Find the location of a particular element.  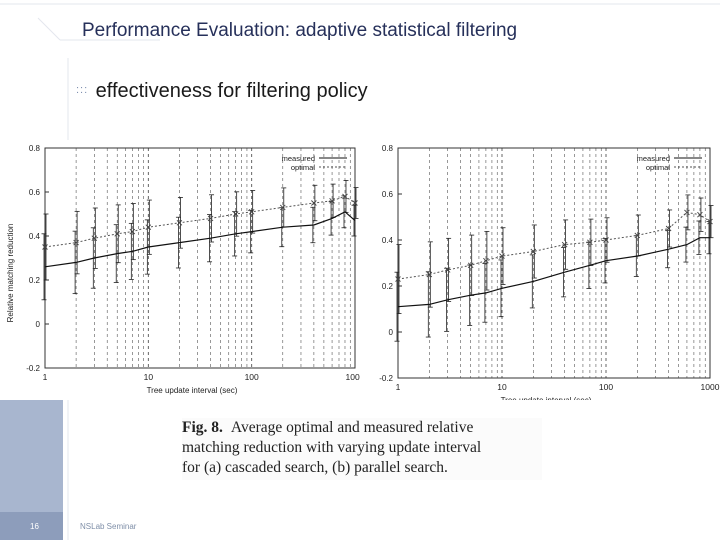

page-number: 16 is located at coordinates (34, 526).